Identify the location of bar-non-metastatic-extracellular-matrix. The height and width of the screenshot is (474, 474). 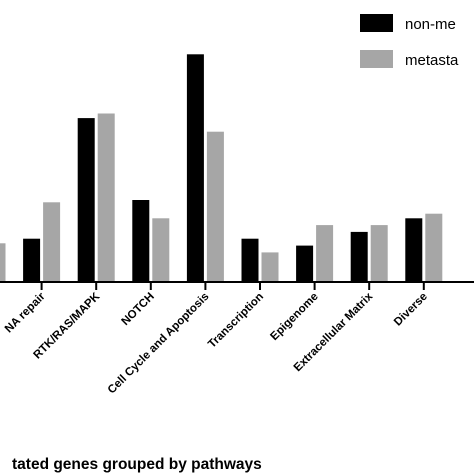
(359, 256).